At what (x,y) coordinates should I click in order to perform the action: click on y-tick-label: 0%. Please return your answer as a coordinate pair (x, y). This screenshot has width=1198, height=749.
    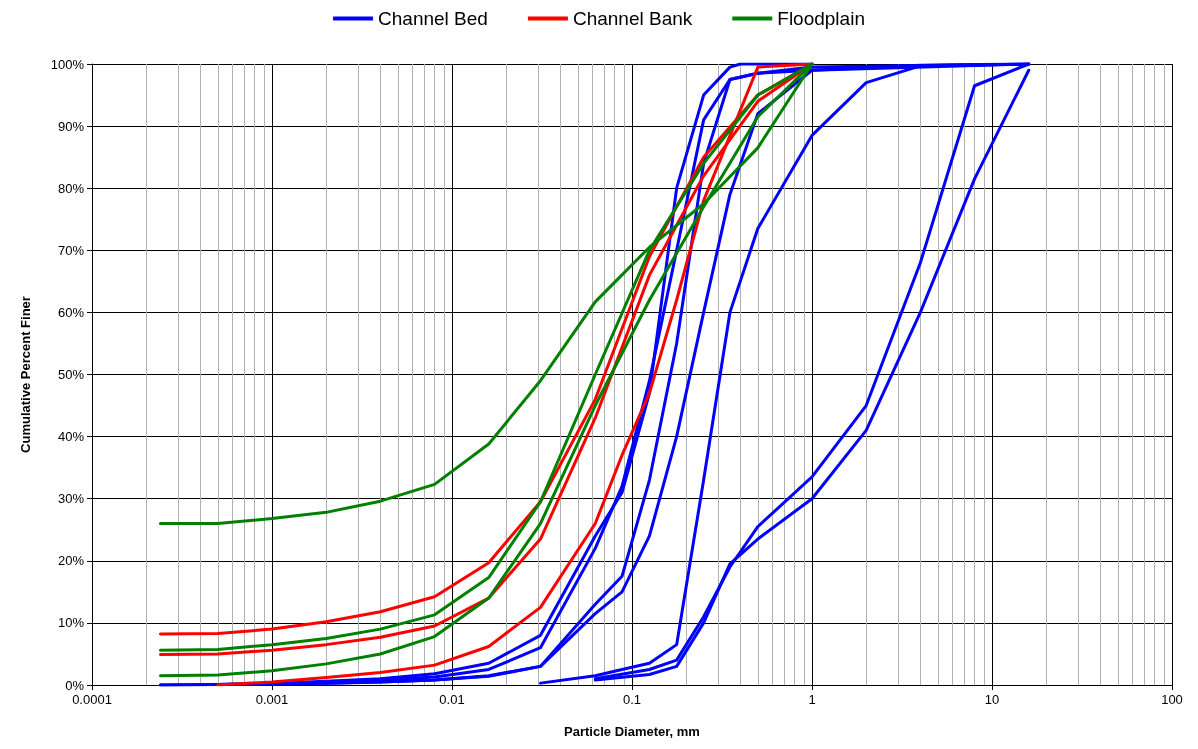
    Looking at the image, I should click on (75, 685).